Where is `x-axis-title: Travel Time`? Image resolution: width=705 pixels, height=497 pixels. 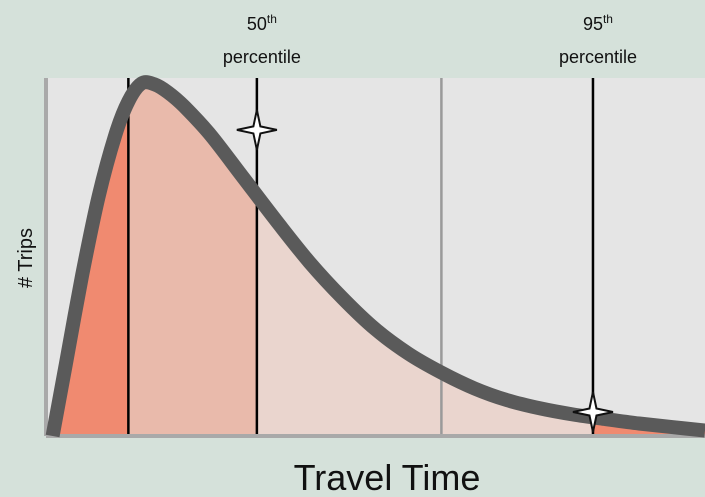 x-axis-title: Travel Time is located at coordinates (387, 475).